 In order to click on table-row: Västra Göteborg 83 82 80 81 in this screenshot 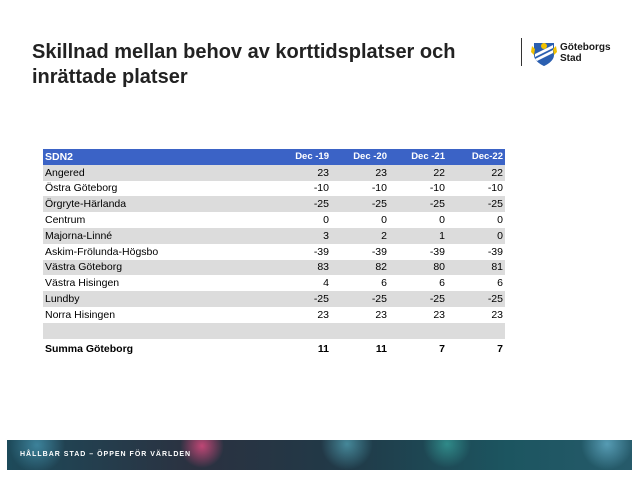, I will do `click(274, 267)`.